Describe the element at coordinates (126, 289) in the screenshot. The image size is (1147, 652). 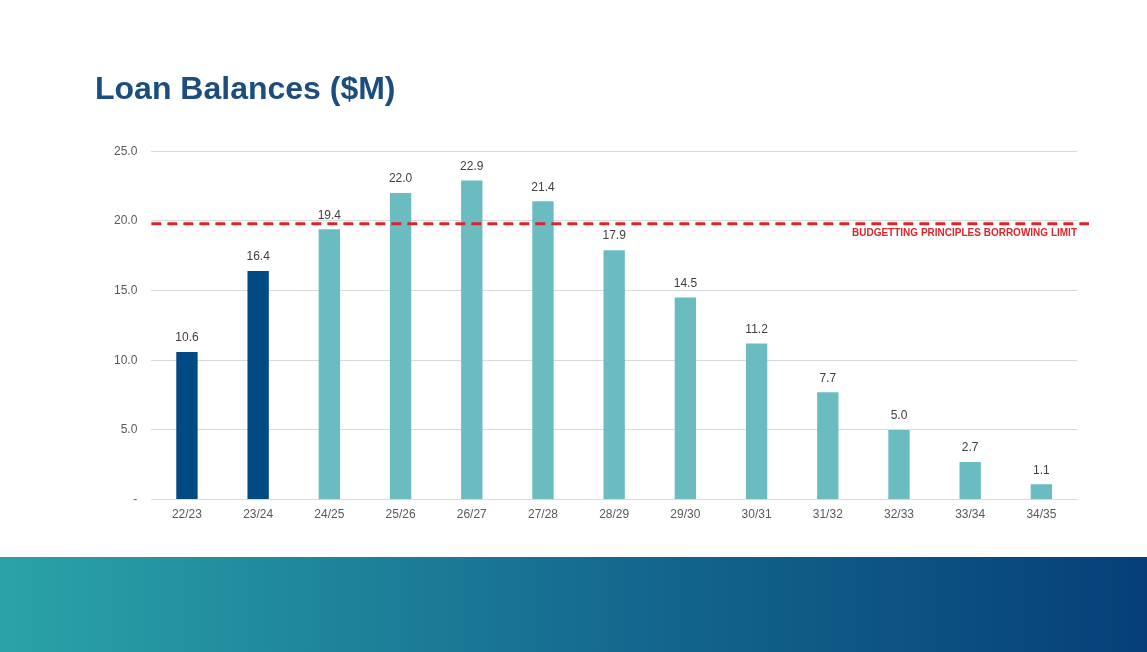
I see `y-tick-label: 15.0` at that location.